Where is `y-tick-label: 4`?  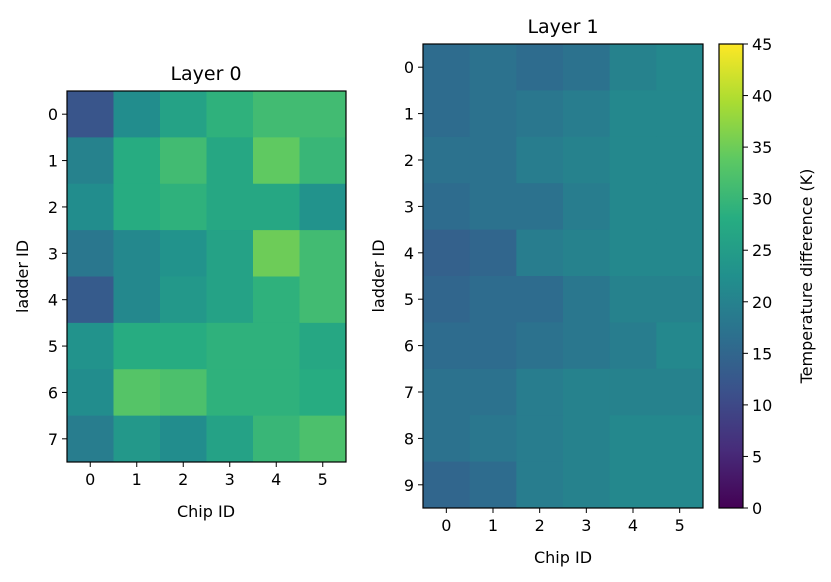
y-tick-label: 4 is located at coordinates (53, 300).